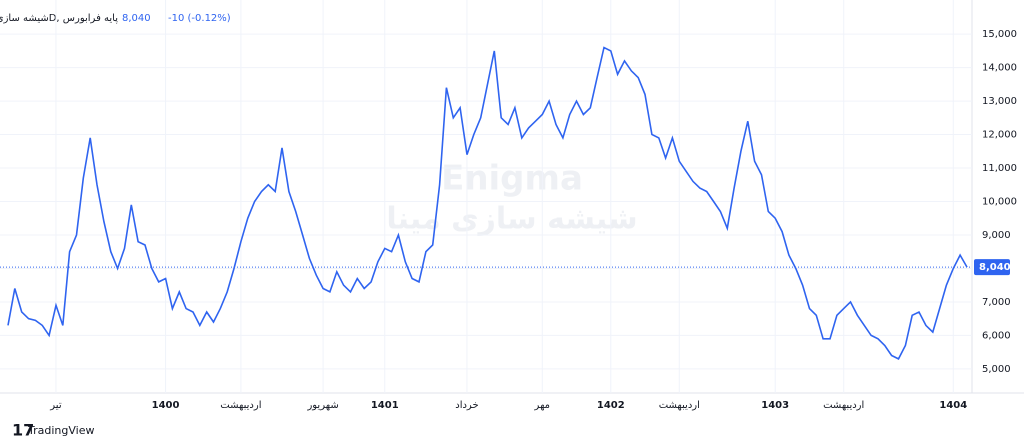  What do you see at coordinates (60, 430) in the screenshot?
I see `footer-logo: TradingView` at bounding box center [60, 430].